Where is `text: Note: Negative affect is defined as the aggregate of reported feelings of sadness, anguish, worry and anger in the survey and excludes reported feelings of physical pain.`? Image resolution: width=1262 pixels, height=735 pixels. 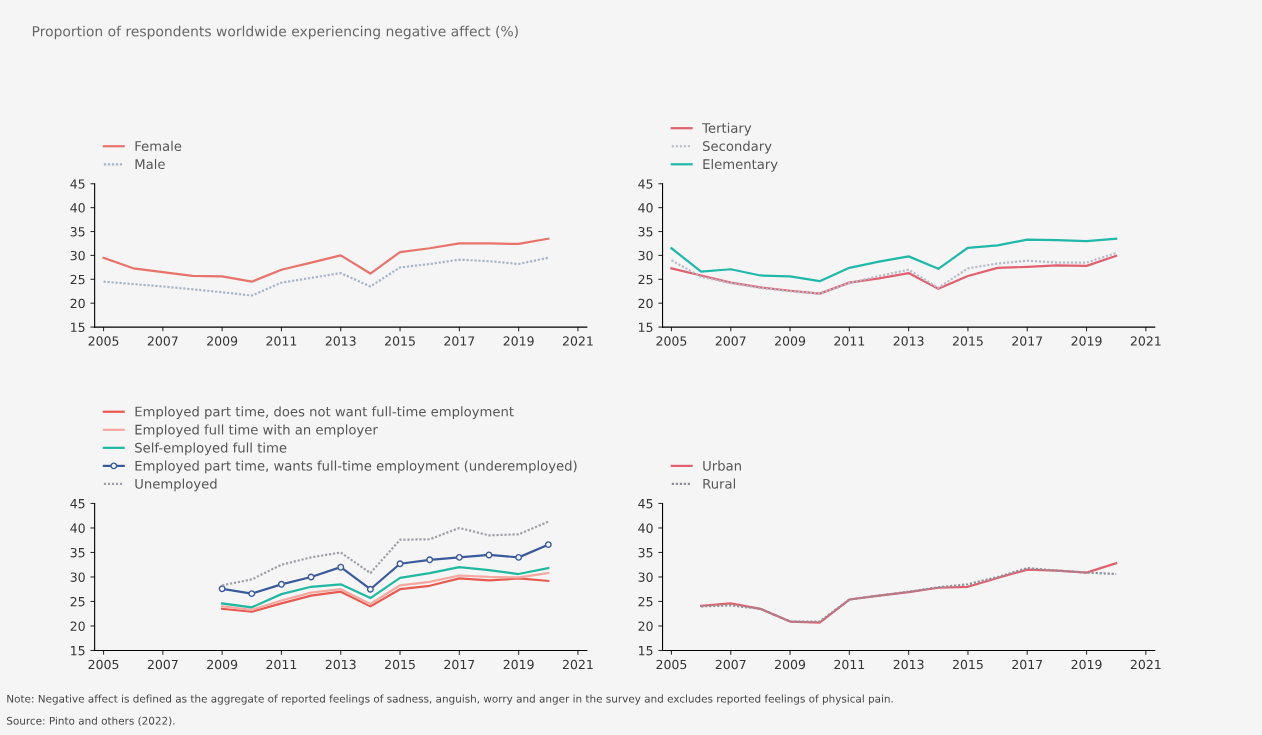
text: Note: Negative affect is defined as the aggregate of reported feelings of sadness, anguish, worry and anger in the survey and excludes reported feelings of physical pain. is located at coordinates (450, 699).